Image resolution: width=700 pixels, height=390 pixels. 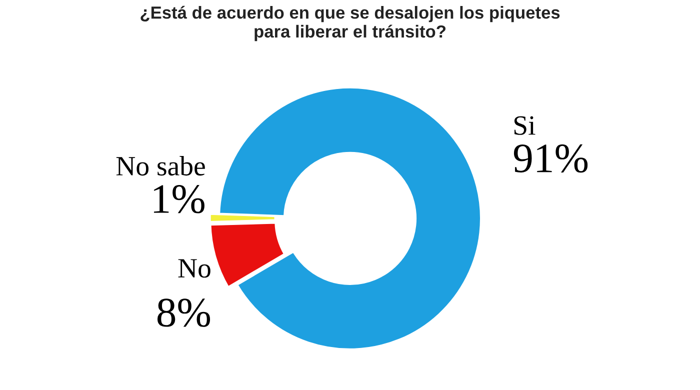 What do you see at coordinates (183, 312) in the screenshot?
I see `data-label: 8%` at bounding box center [183, 312].